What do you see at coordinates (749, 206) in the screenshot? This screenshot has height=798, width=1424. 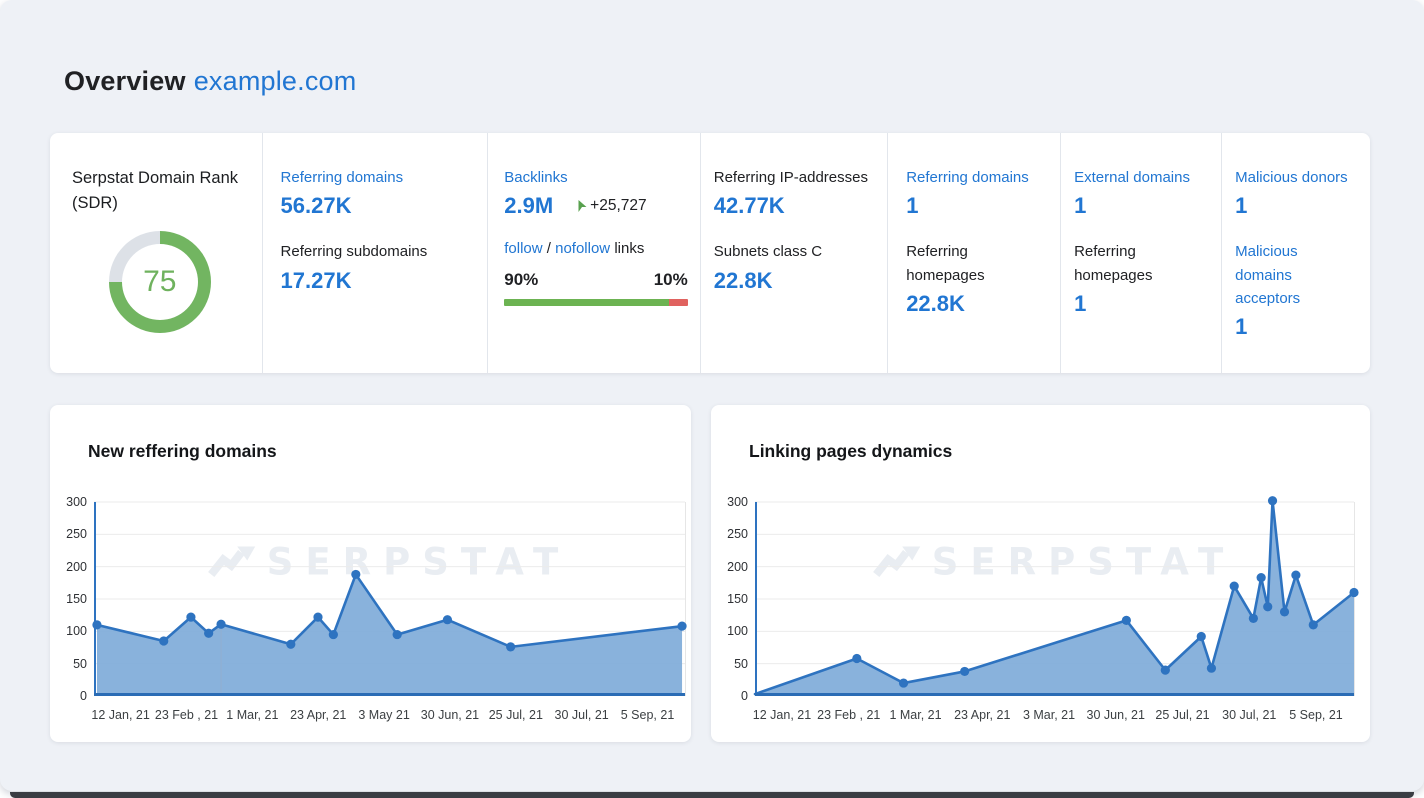 I see `referring-ip-value: 42.77K` at bounding box center [749, 206].